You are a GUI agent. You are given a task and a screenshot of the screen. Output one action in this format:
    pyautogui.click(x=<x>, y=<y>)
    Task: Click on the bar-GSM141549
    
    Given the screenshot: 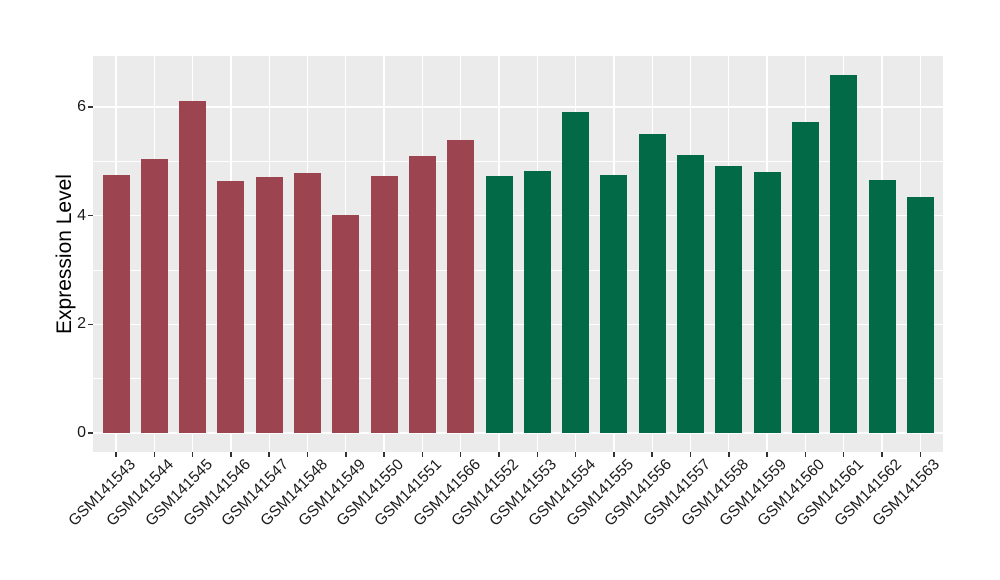 What is the action you would take?
    pyautogui.click(x=346, y=323)
    